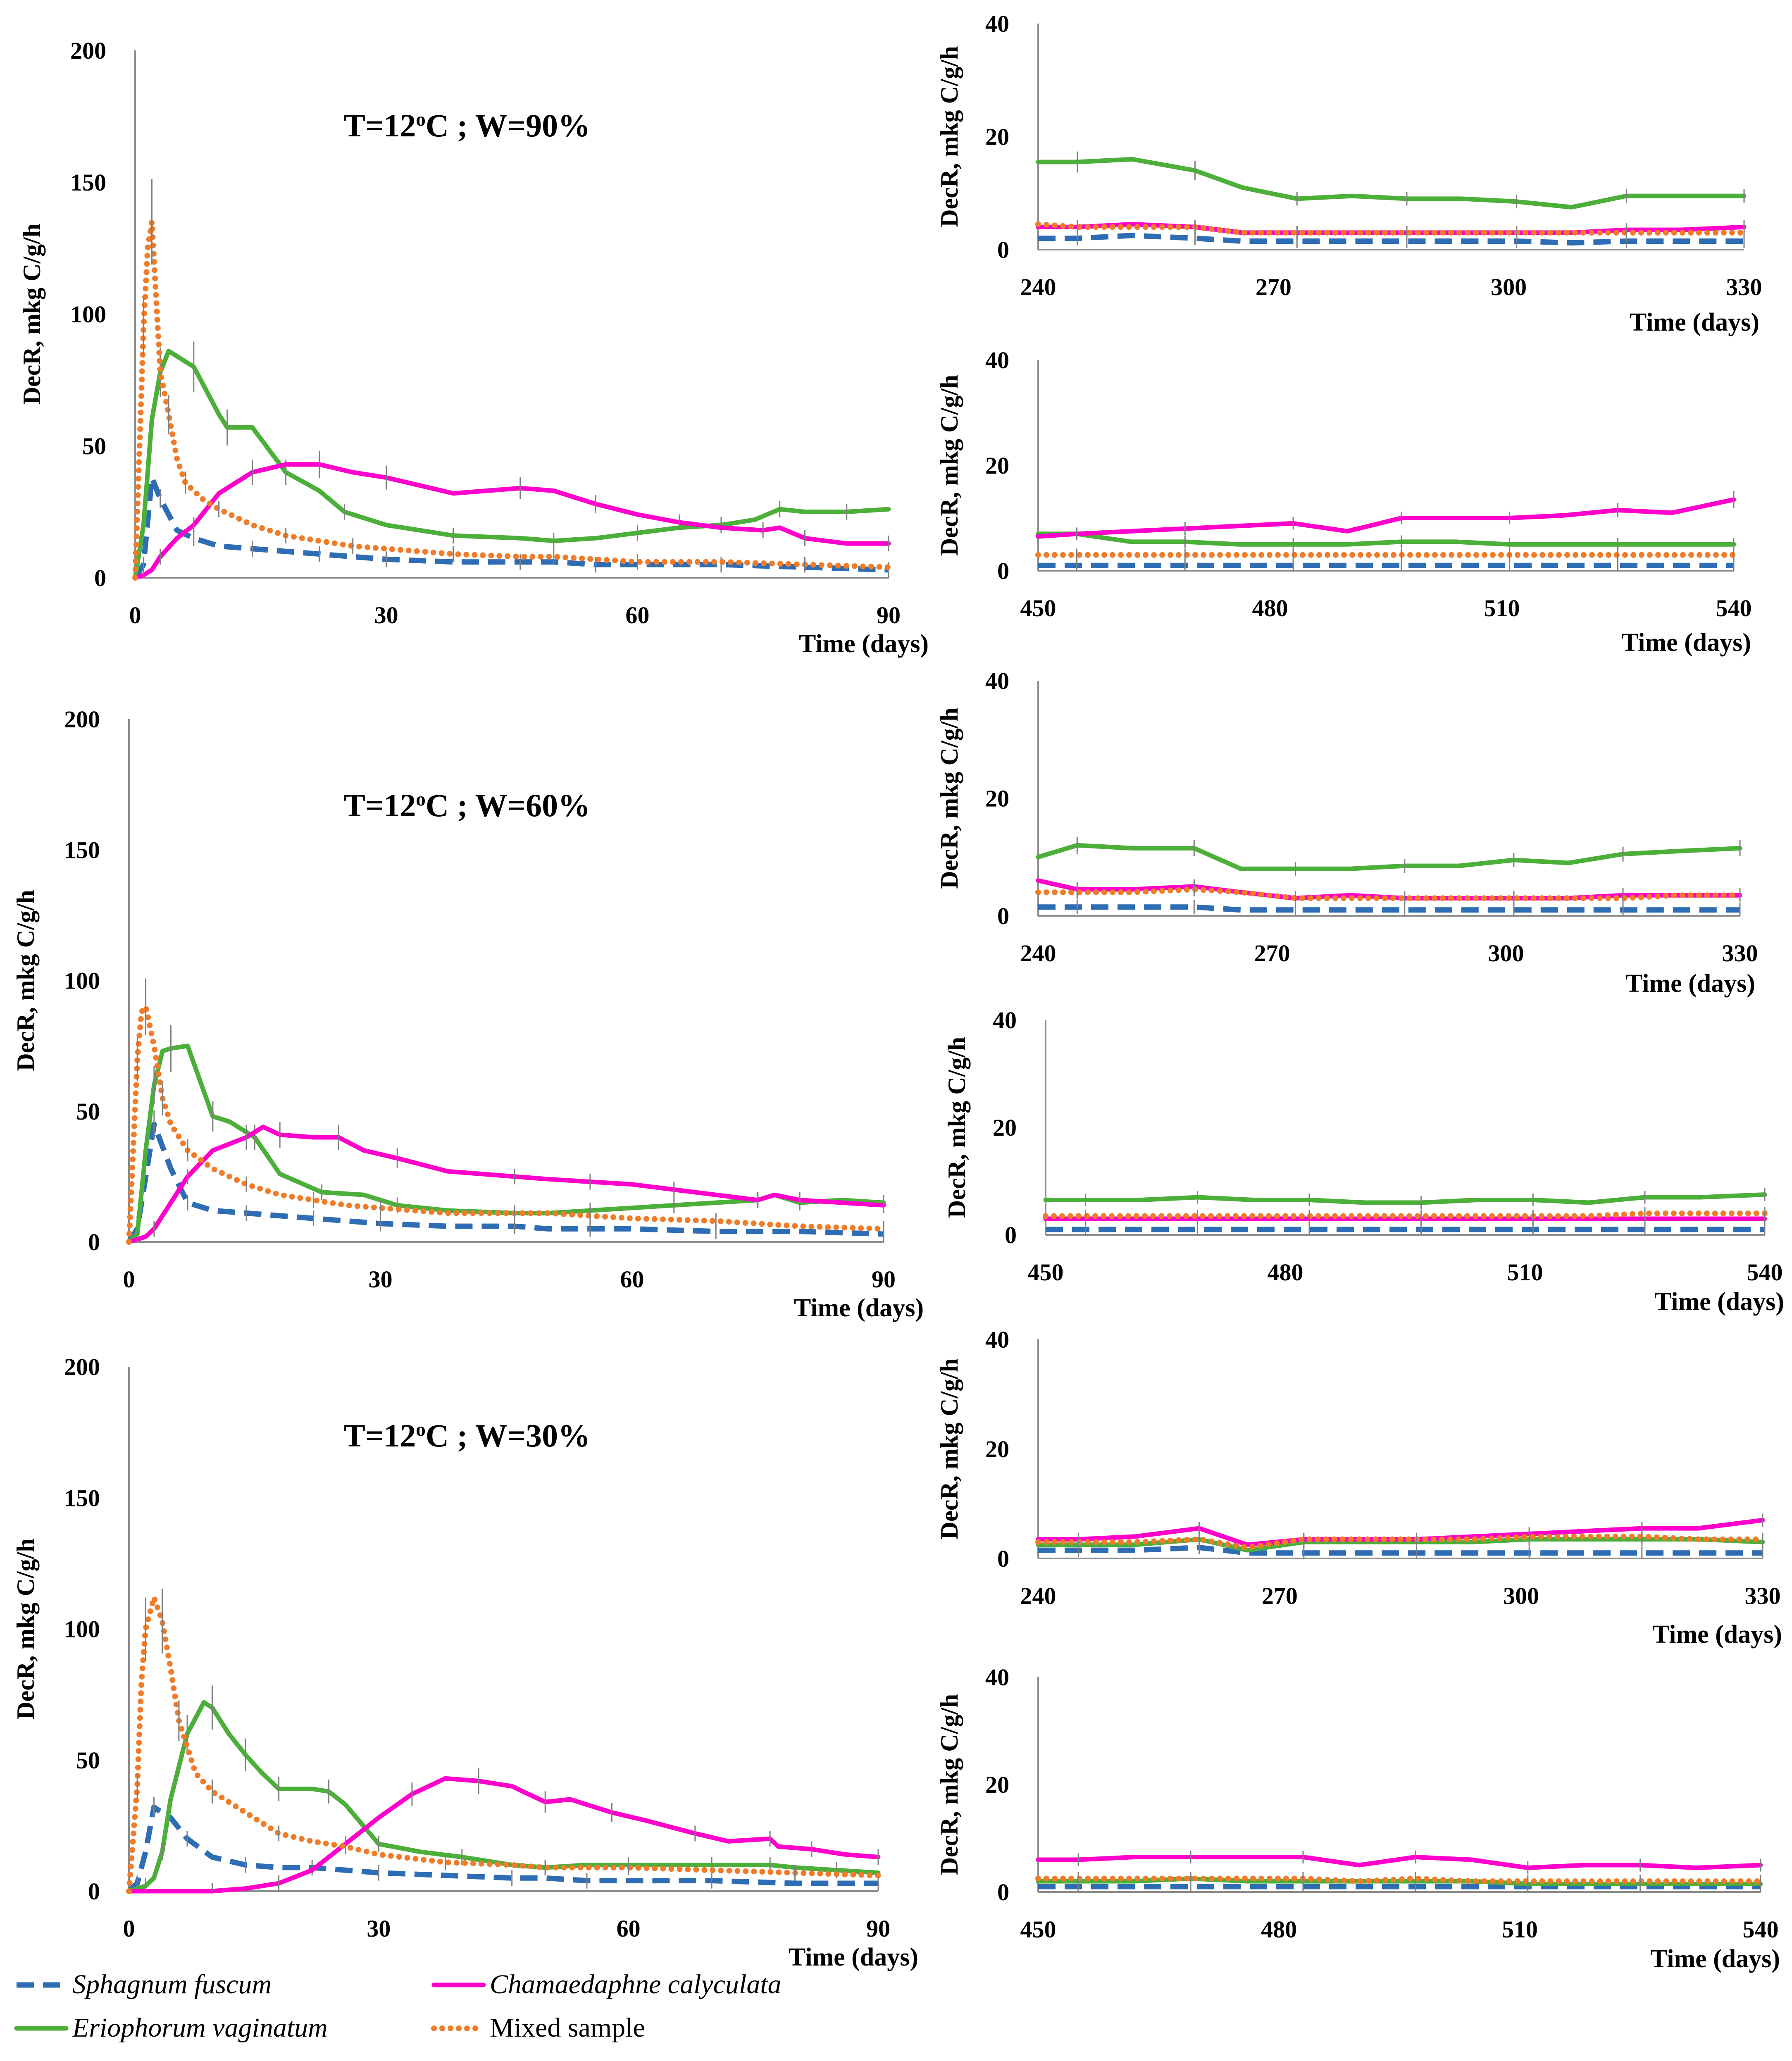 This screenshot has height=2061, width=1792. What do you see at coordinates (467, 805) in the screenshot?
I see `chart-title: T=12oC ; W=60%` at bounding box center [467, 805].